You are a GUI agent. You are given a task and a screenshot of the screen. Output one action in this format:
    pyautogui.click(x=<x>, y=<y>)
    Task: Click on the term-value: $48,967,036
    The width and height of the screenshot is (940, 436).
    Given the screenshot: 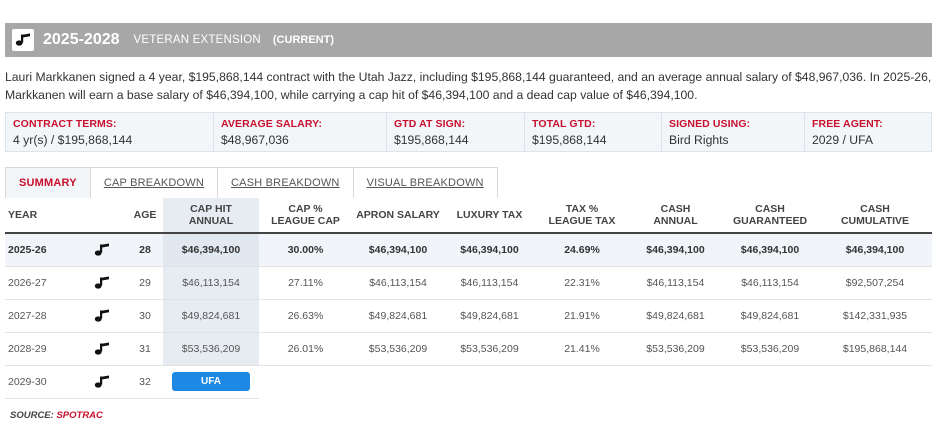 What is the action you would take?
    pyautogui.click(x=255, y=140)
    